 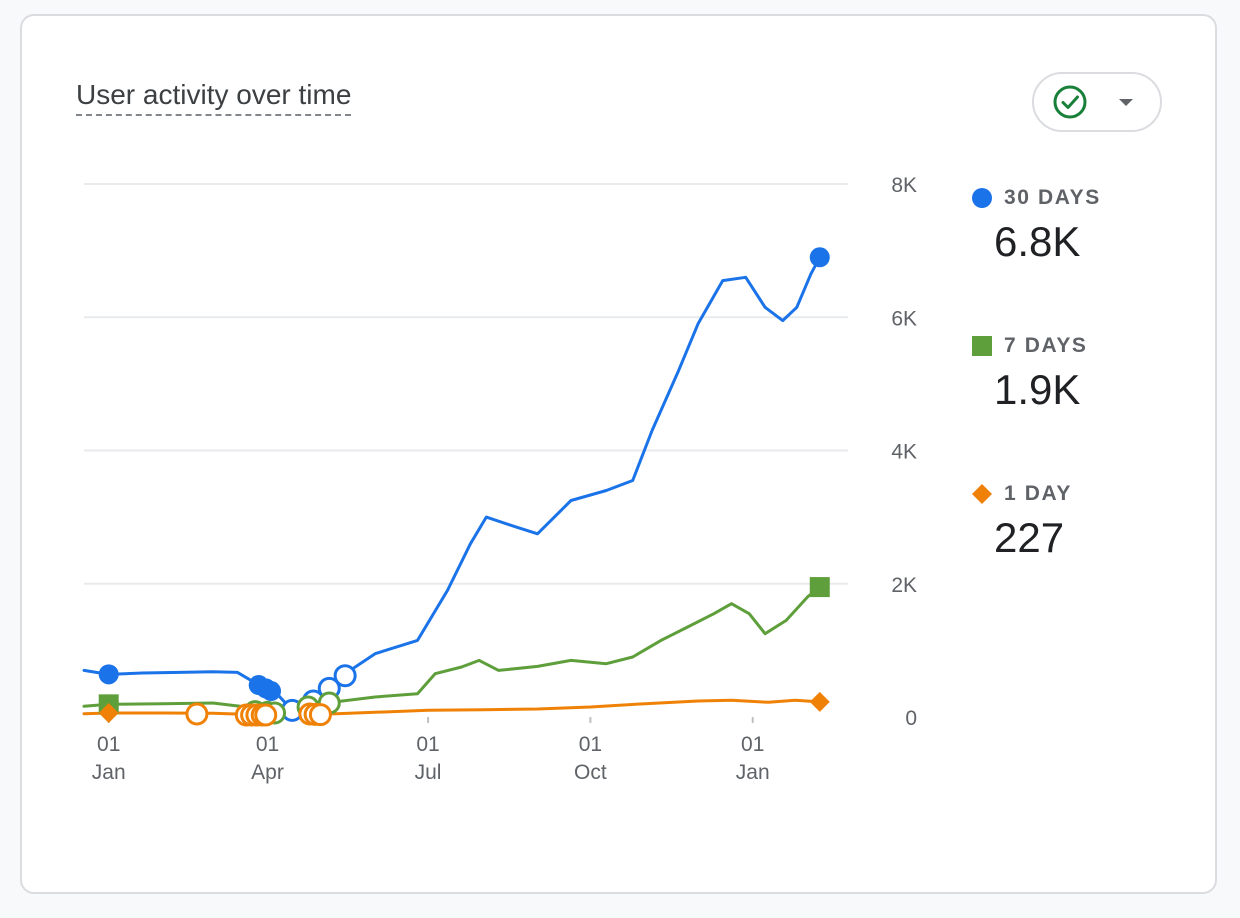 What do you see at coordinates (1037, 389) in the screenshot?
I see `legend-value: 1.9K` at bounding box center [1037, 389].